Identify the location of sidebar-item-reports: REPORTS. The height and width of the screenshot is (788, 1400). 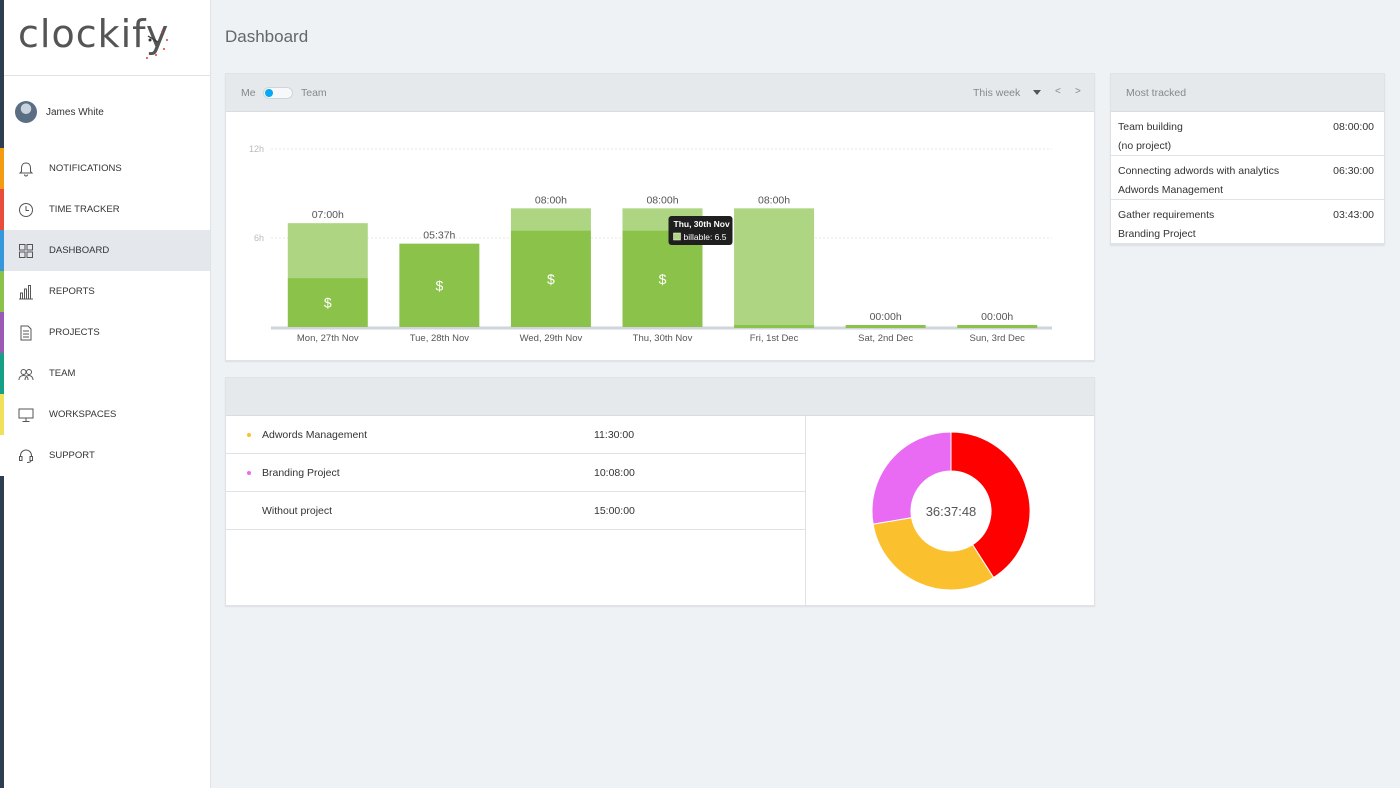
(105, 291).